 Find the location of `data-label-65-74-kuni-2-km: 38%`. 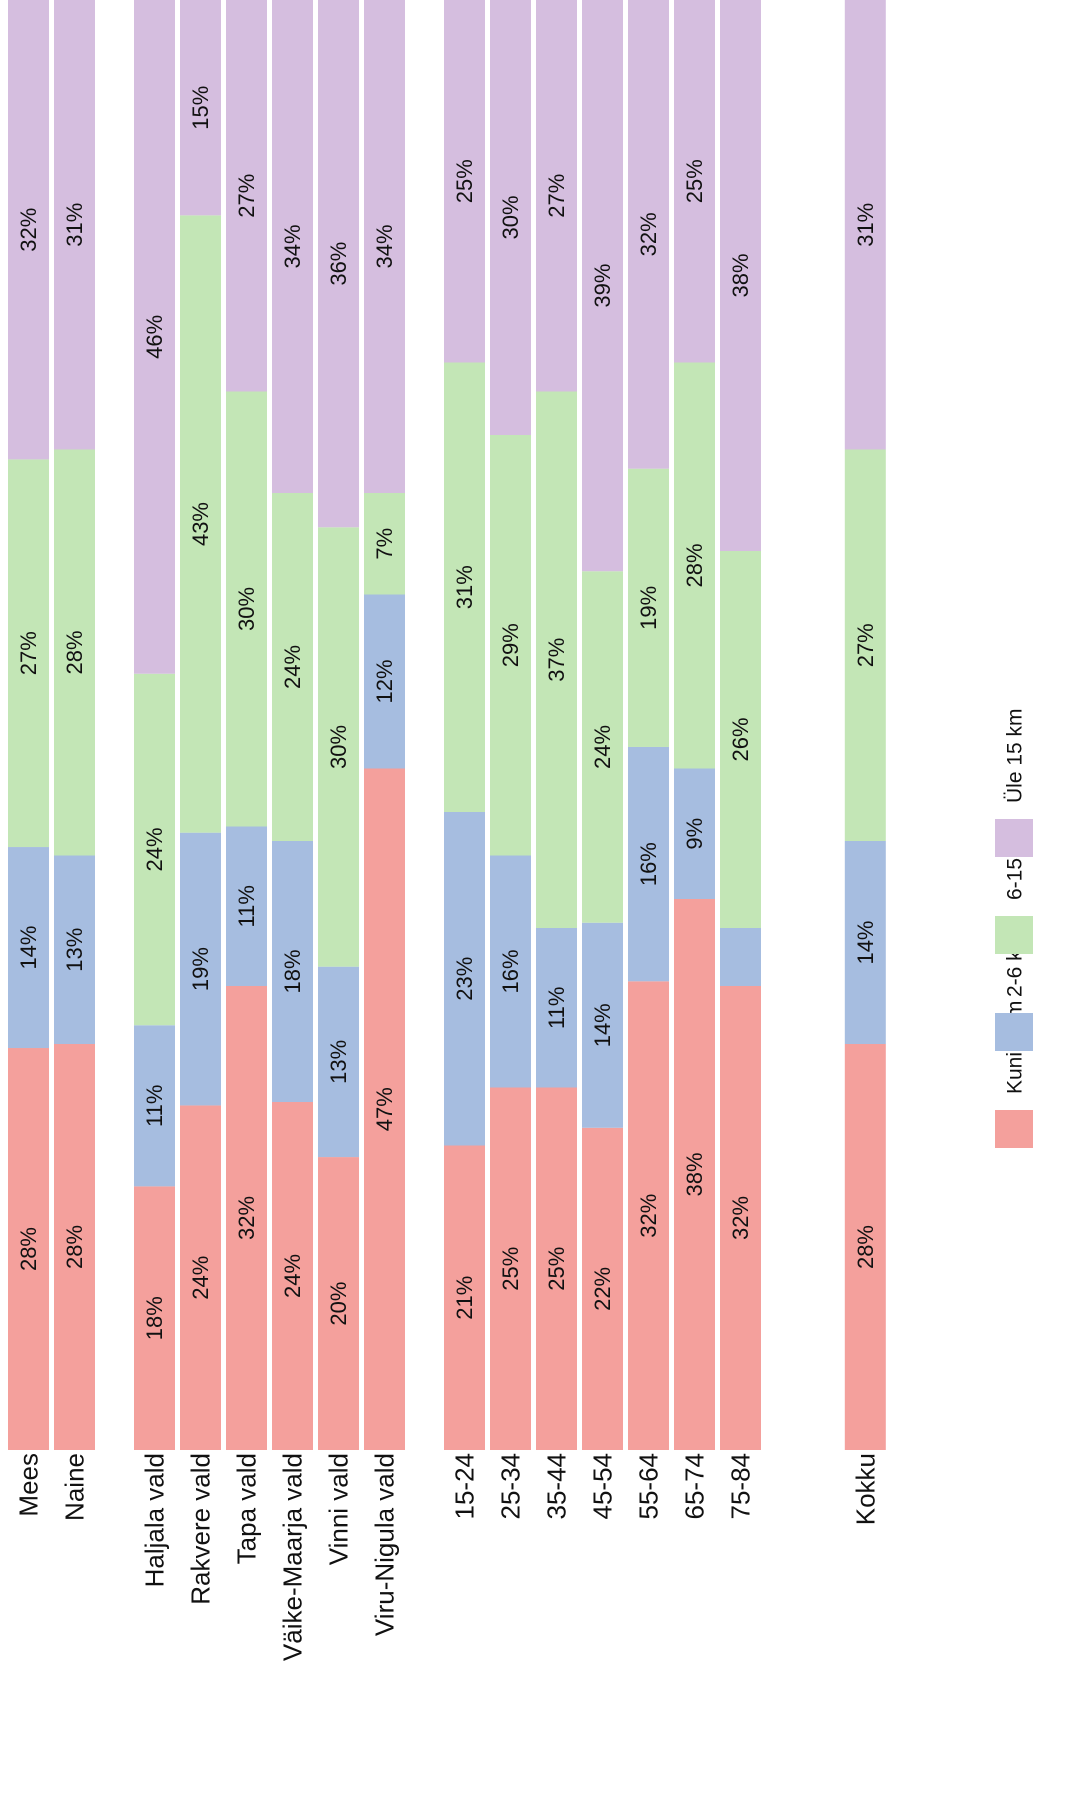

data-label-65-74-kuni-2-km: 38% is located at coordinates (694, 1174).